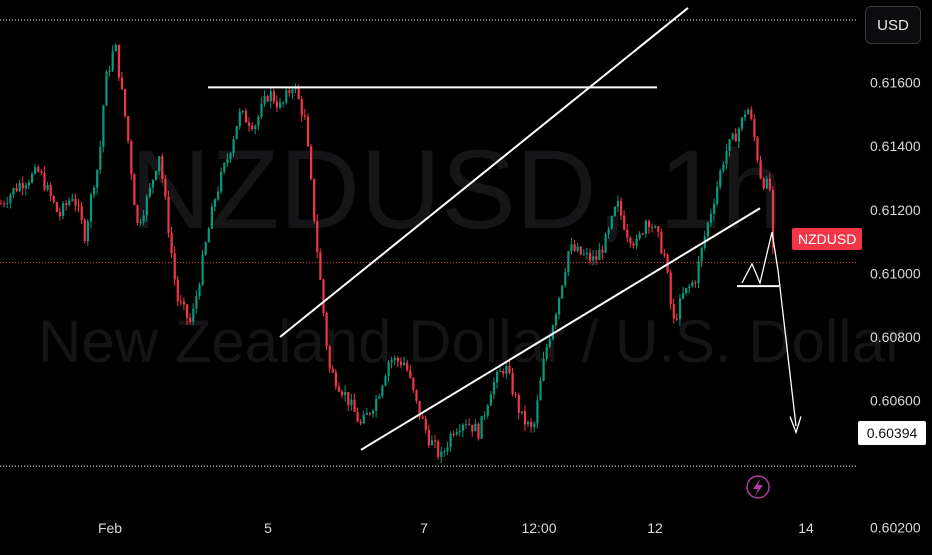 The height and width of the screenshot is (555, 932). What do you see at coordinates (827, 239) in the screenshot?
I see `symbol-price-tag: NZDUSD` at bounding box center [827, 239].